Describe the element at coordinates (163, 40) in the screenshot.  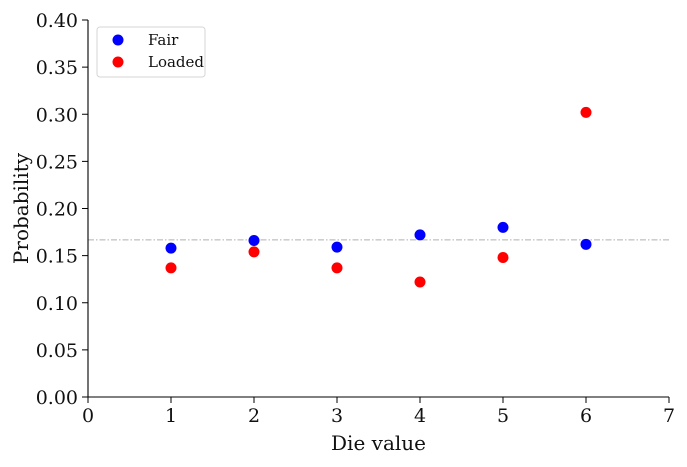
I see `legend-label-fair: Fair` at that location.